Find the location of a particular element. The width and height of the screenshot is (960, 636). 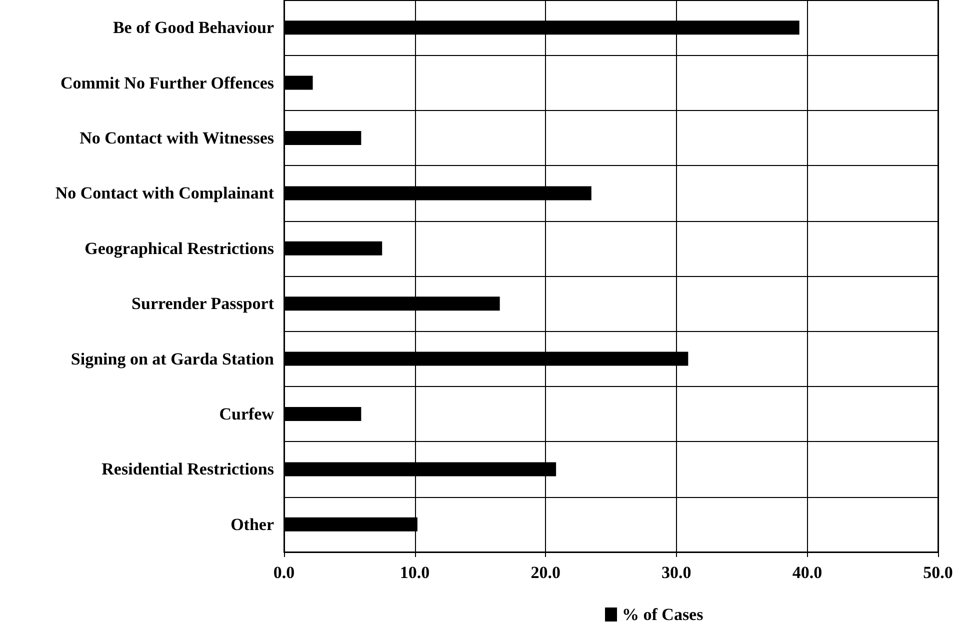

y-tick-label: Be of Good Behaviour is located at coordinates (193, 28).